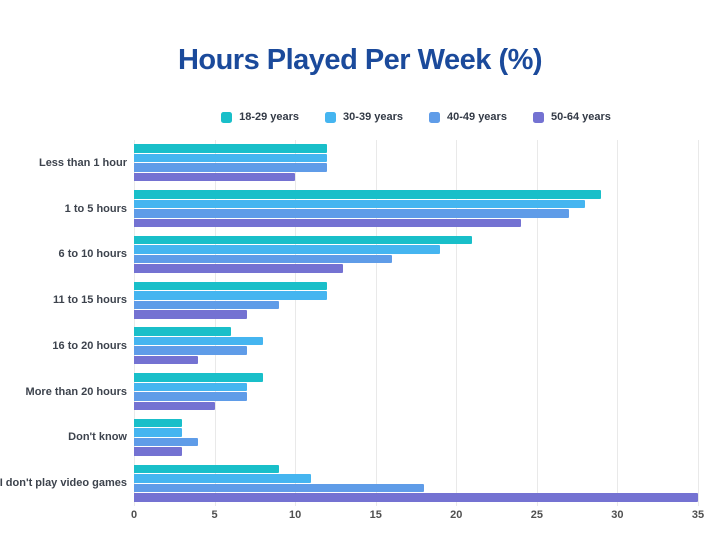 The image size is (720, 539). What do you see at coordinates (383, 438) in the screenshot?
I see `category-row-don-t-know: Don't know` at bounding box center [383, 438].